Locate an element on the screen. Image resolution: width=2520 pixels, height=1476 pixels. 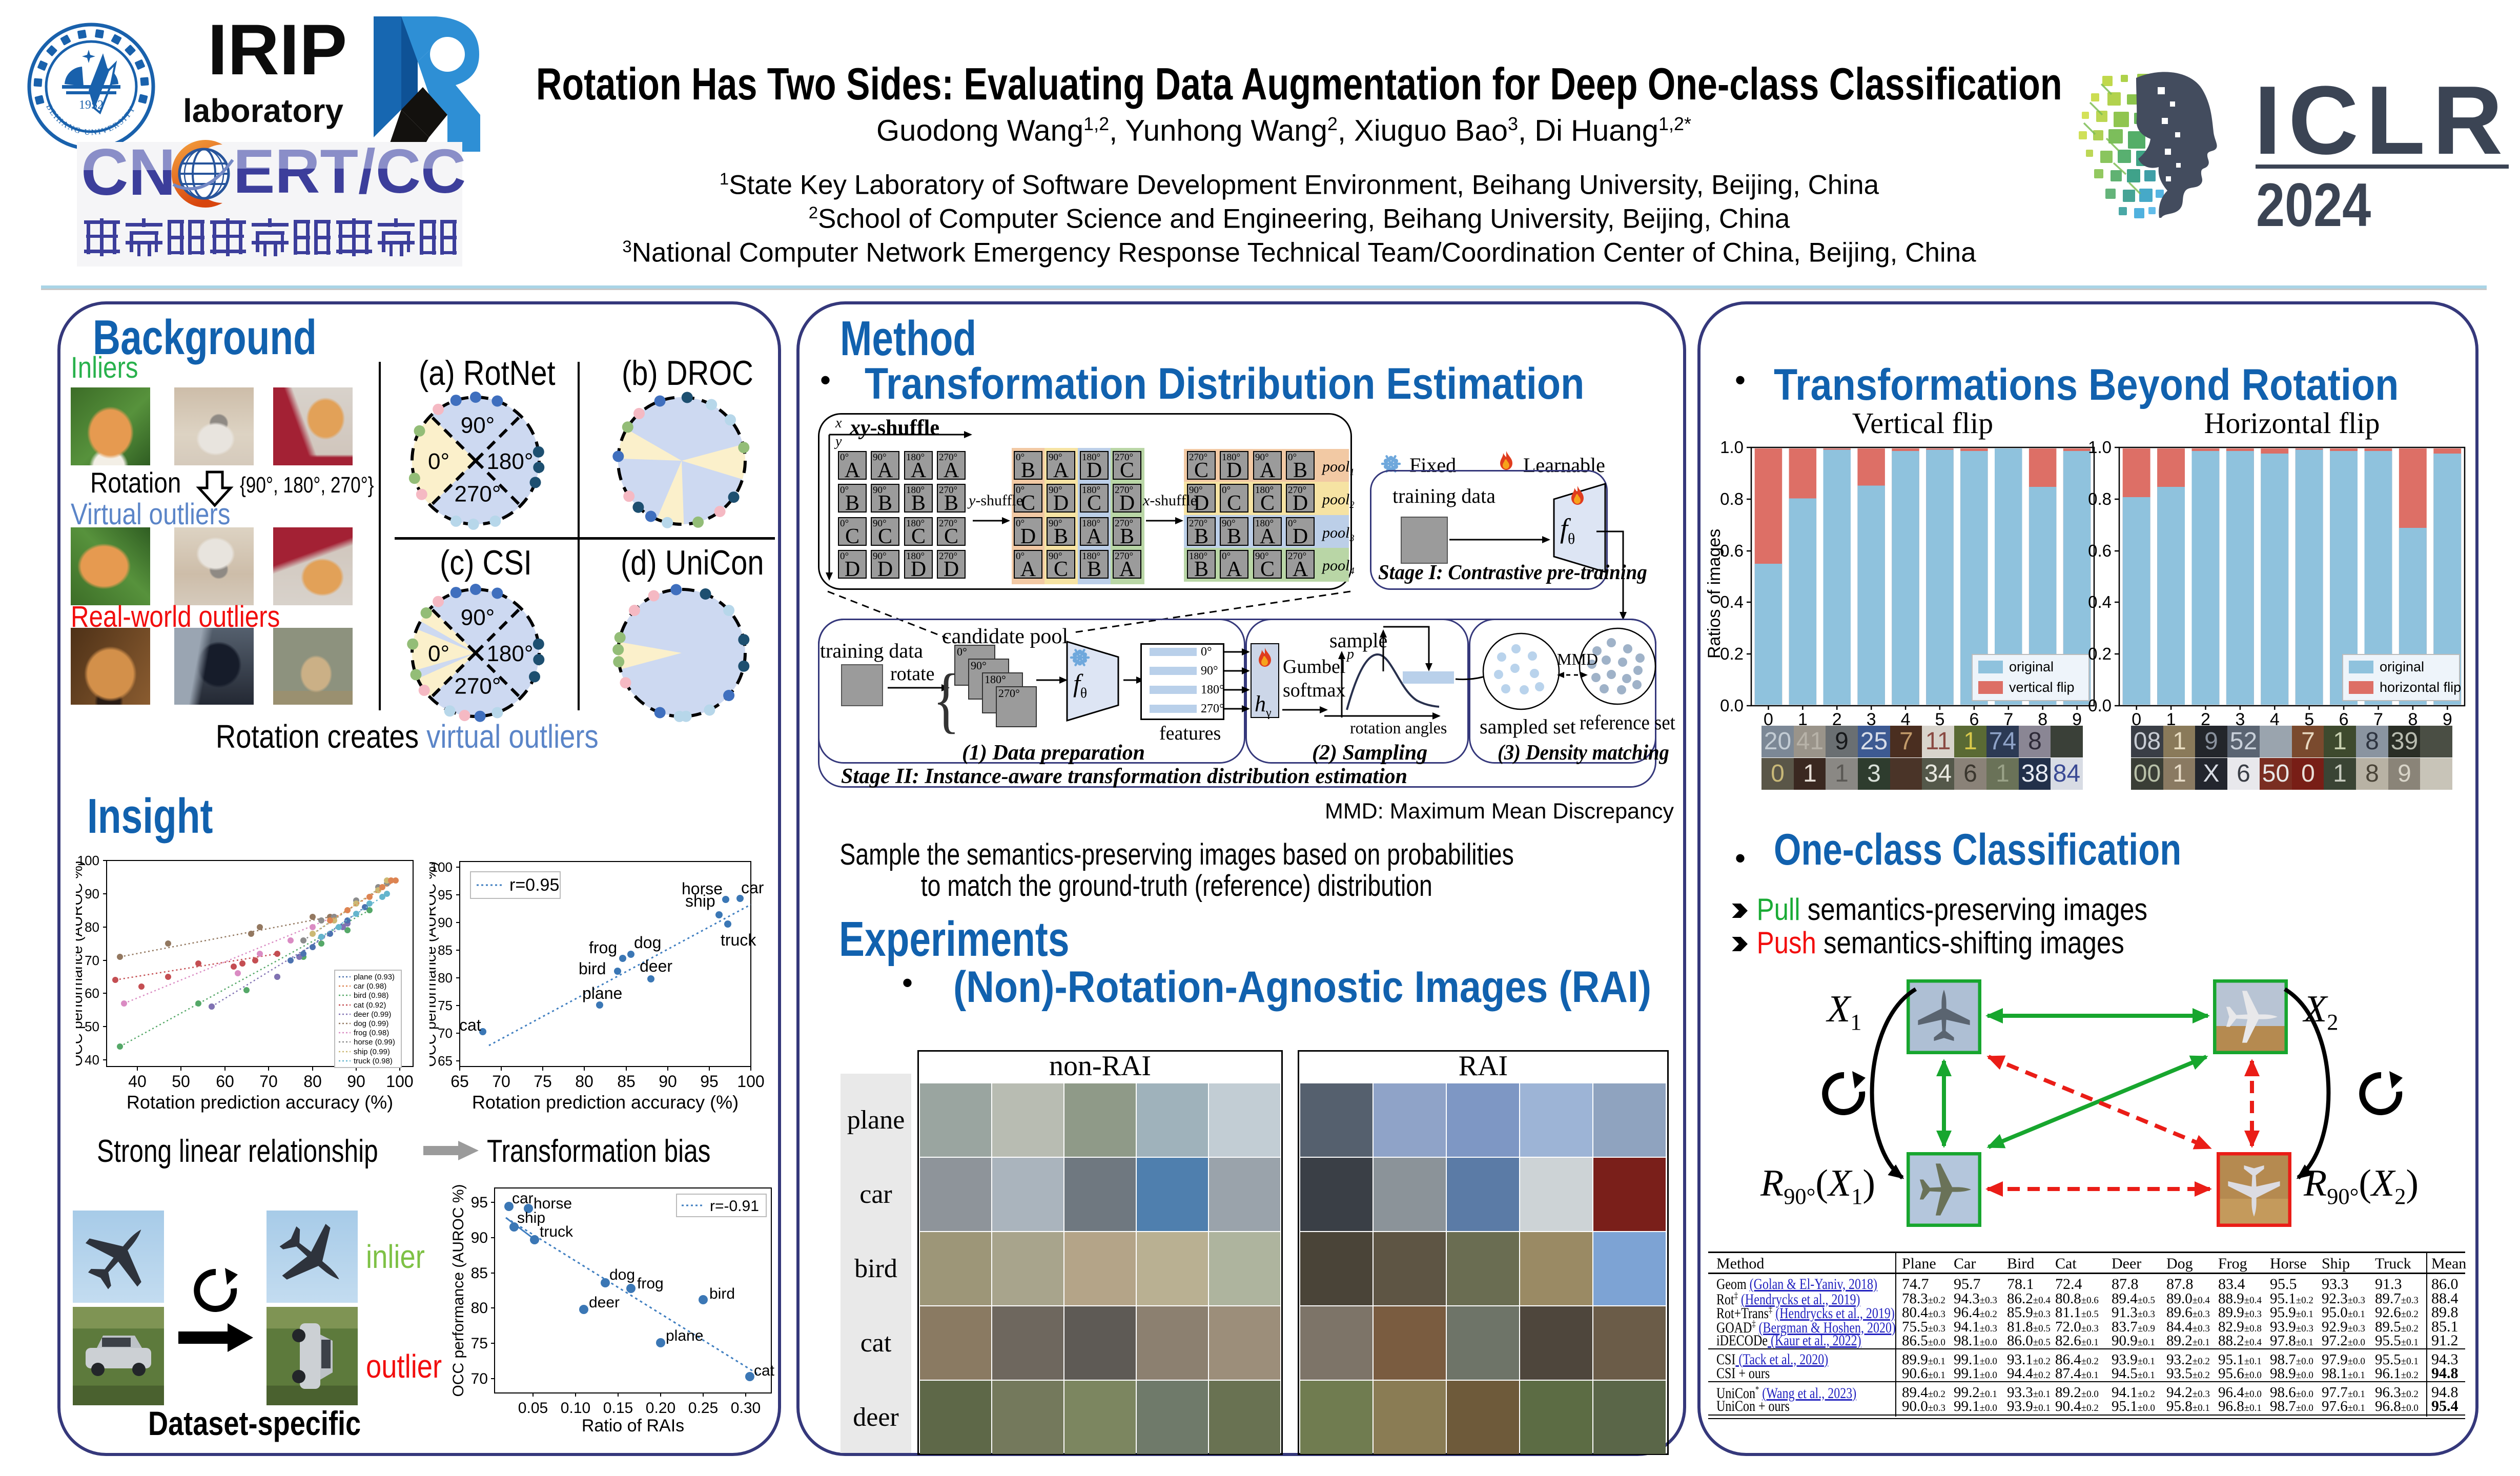
svg-text: car (0.98) is located at coordinates (370, 986).